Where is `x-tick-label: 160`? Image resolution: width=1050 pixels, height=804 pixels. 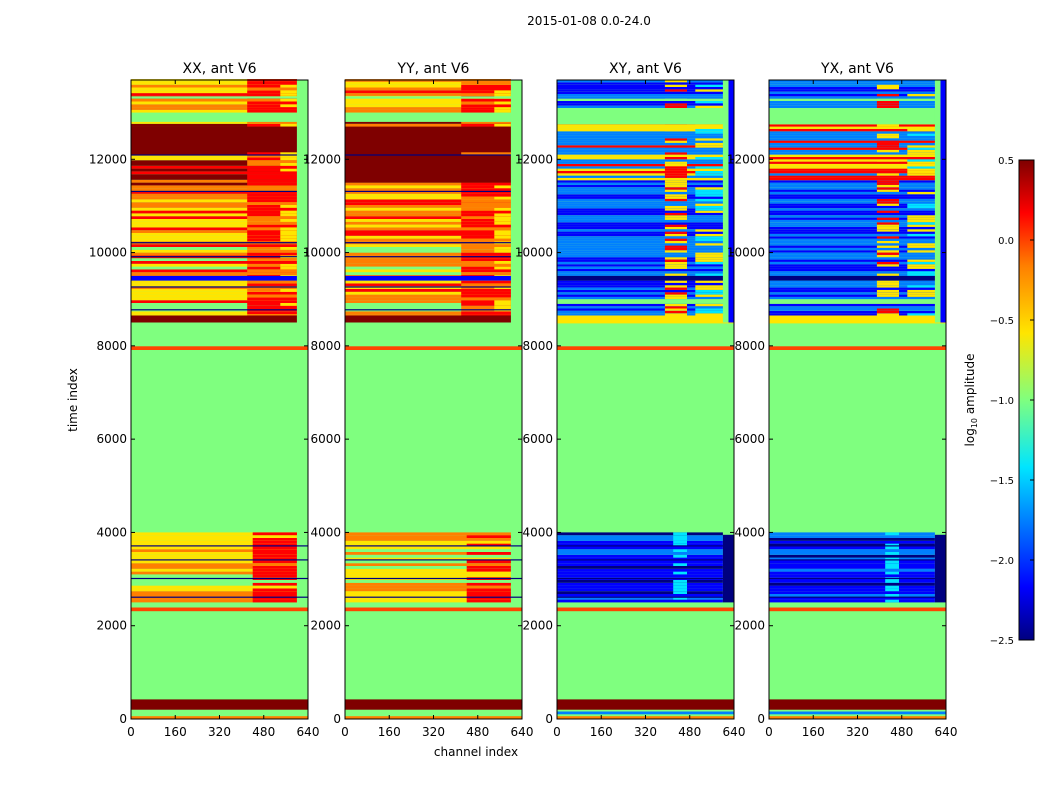 x-tick-label: 160 is located at coordinates (813, 732).